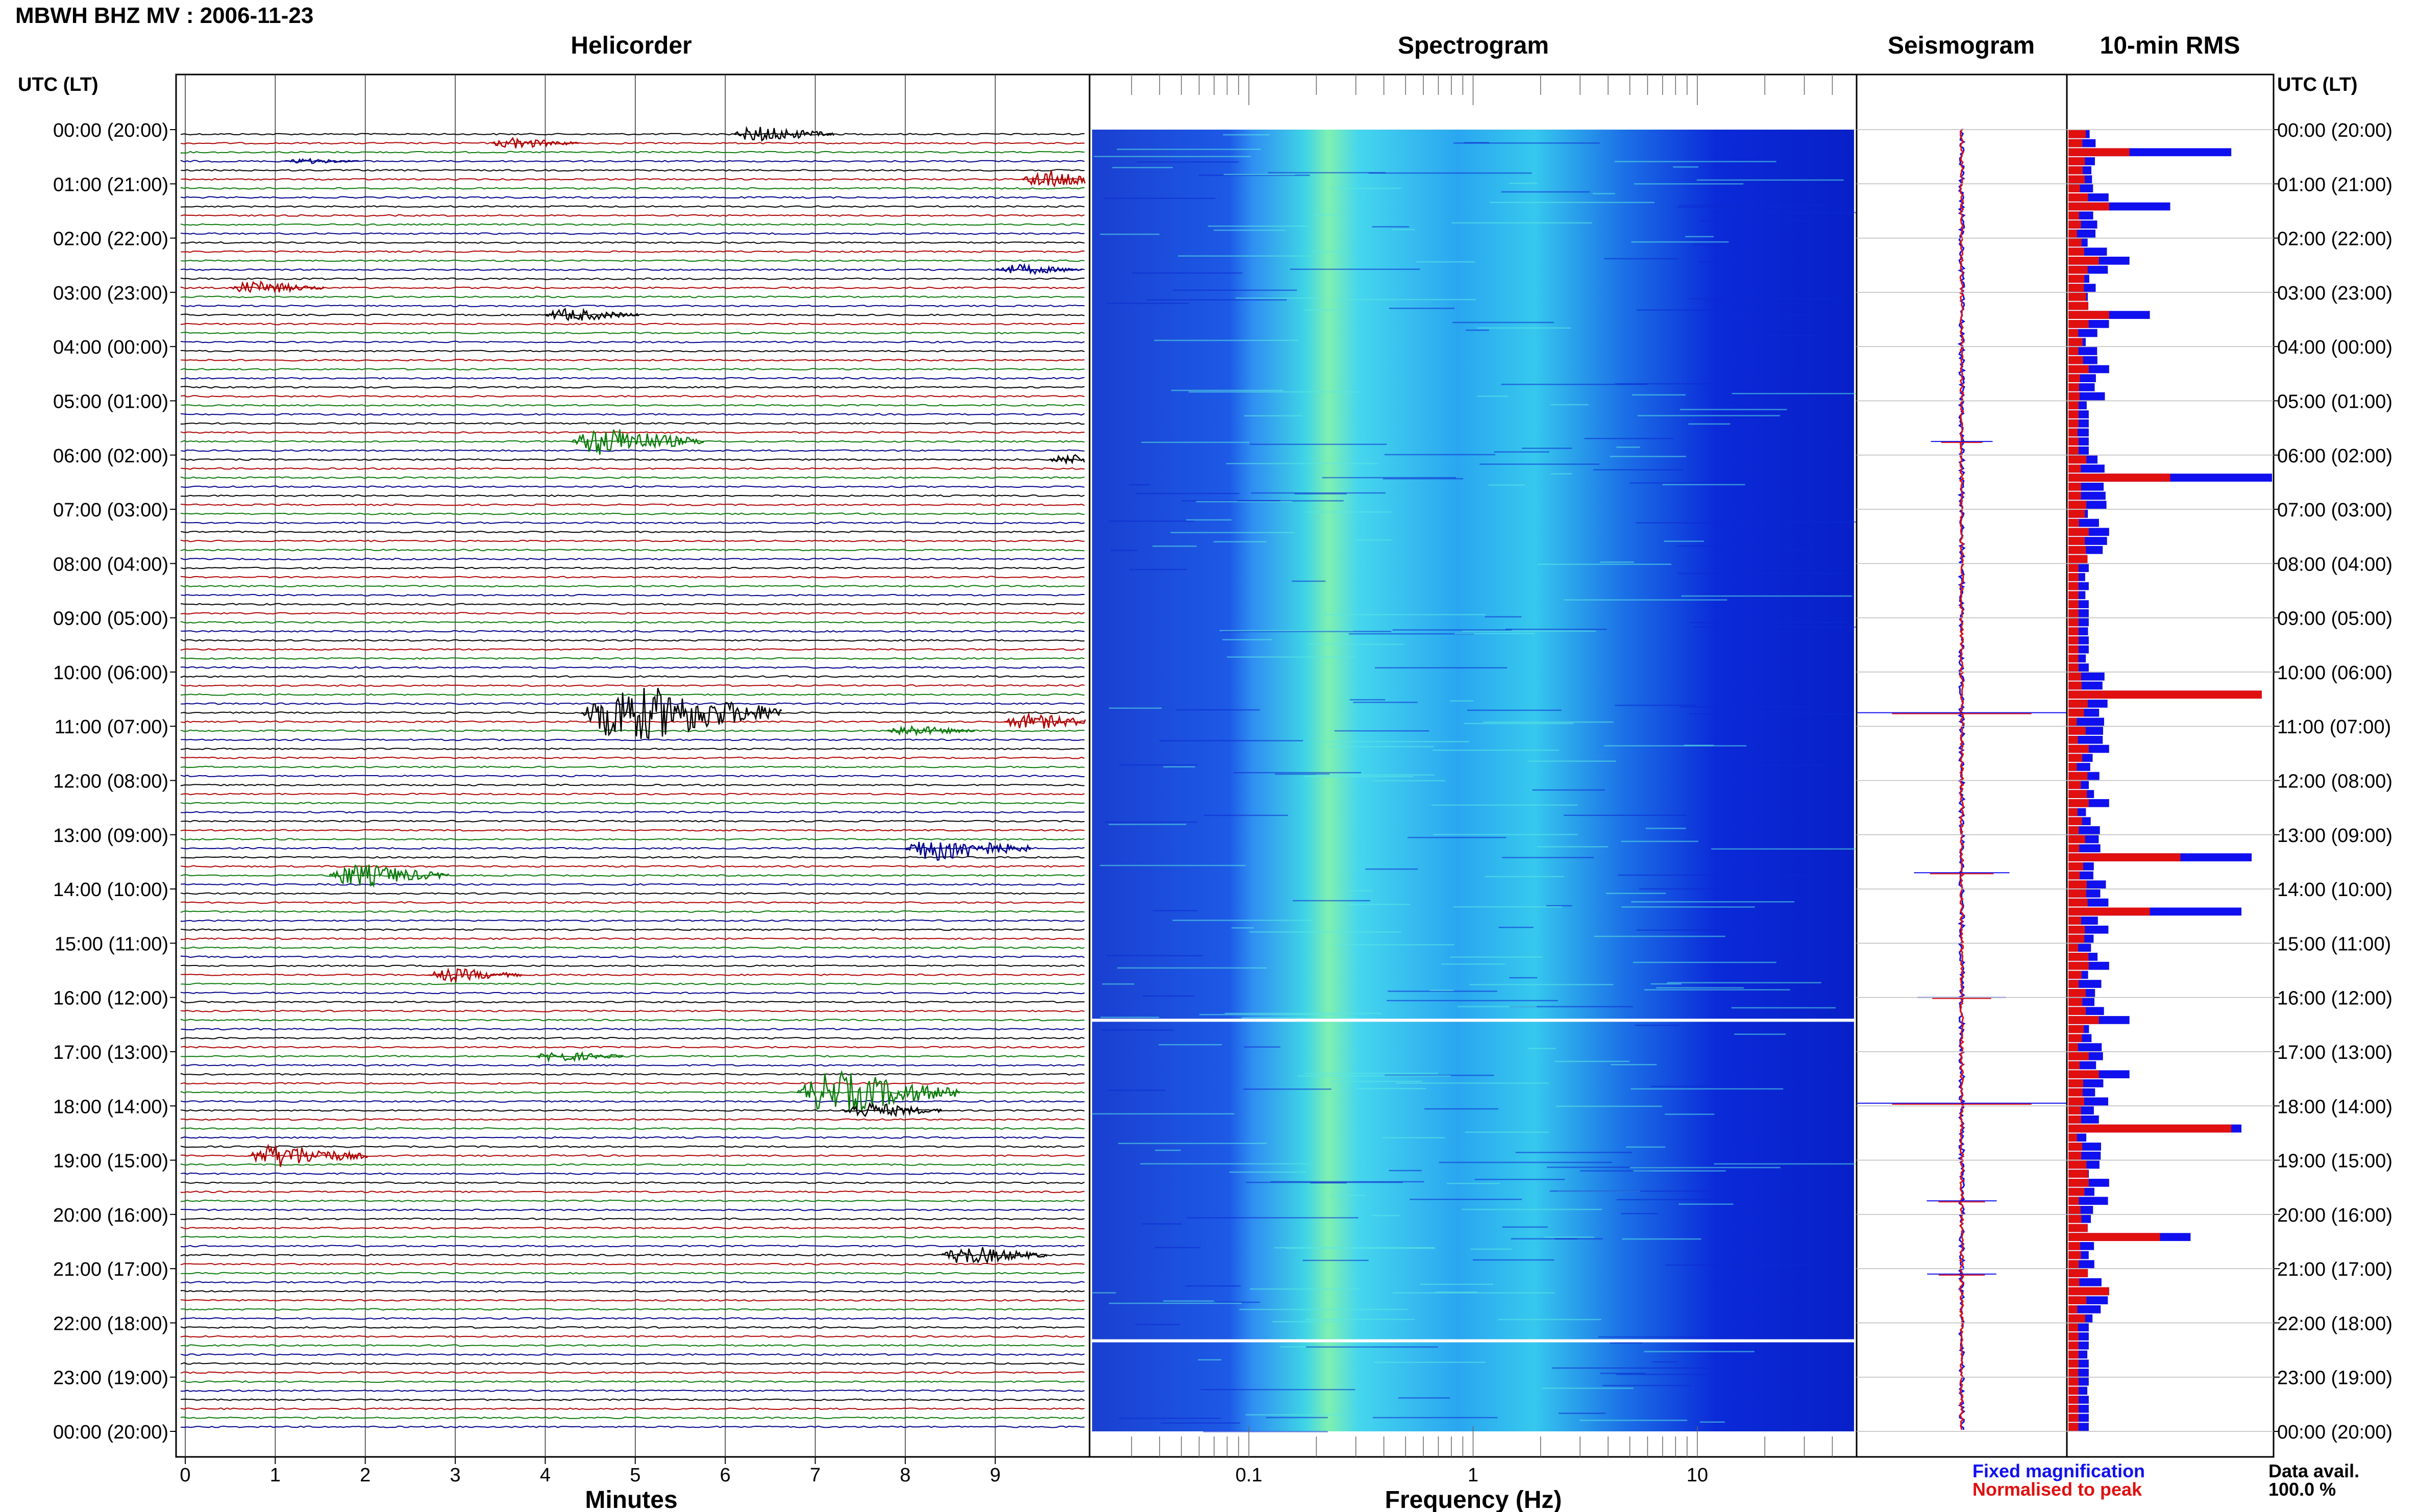 This screenshot has height=1512, width=2419. Describe the element at coordinates (110, 836) in the screenshot. I see `time-label-left: 13:00 (09:00)` at that location.